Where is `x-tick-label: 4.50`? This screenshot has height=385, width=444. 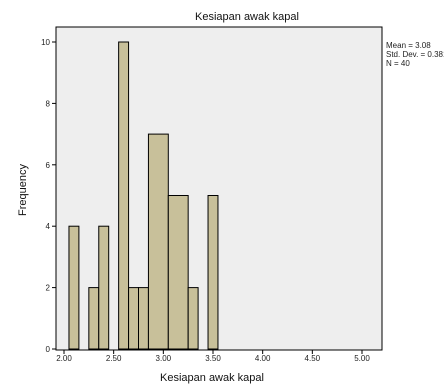 x-tick-label: 4.50 is located at coordinates (313, 358).